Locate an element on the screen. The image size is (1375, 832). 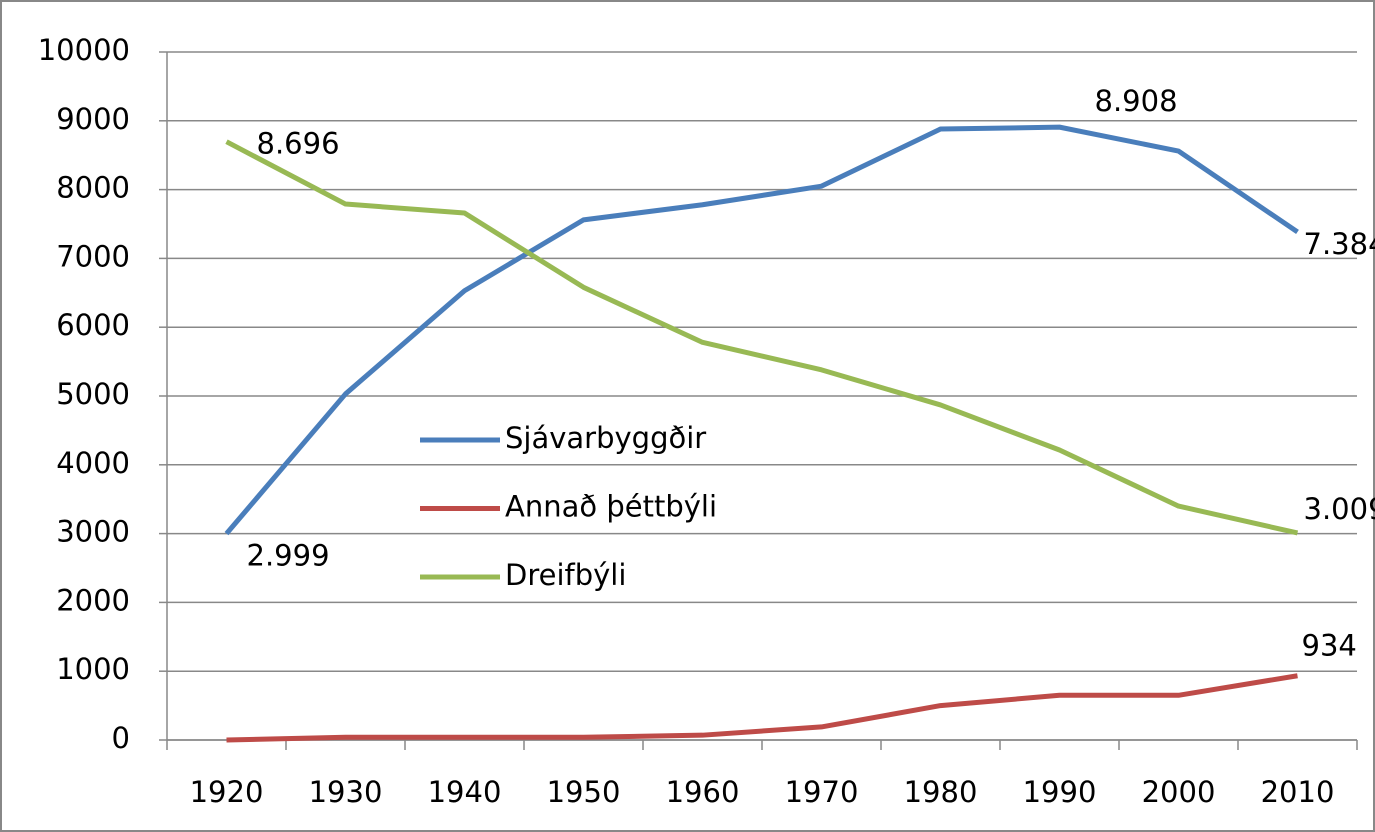
y-tick-label: 4000 is located at coordinates (93, 463).